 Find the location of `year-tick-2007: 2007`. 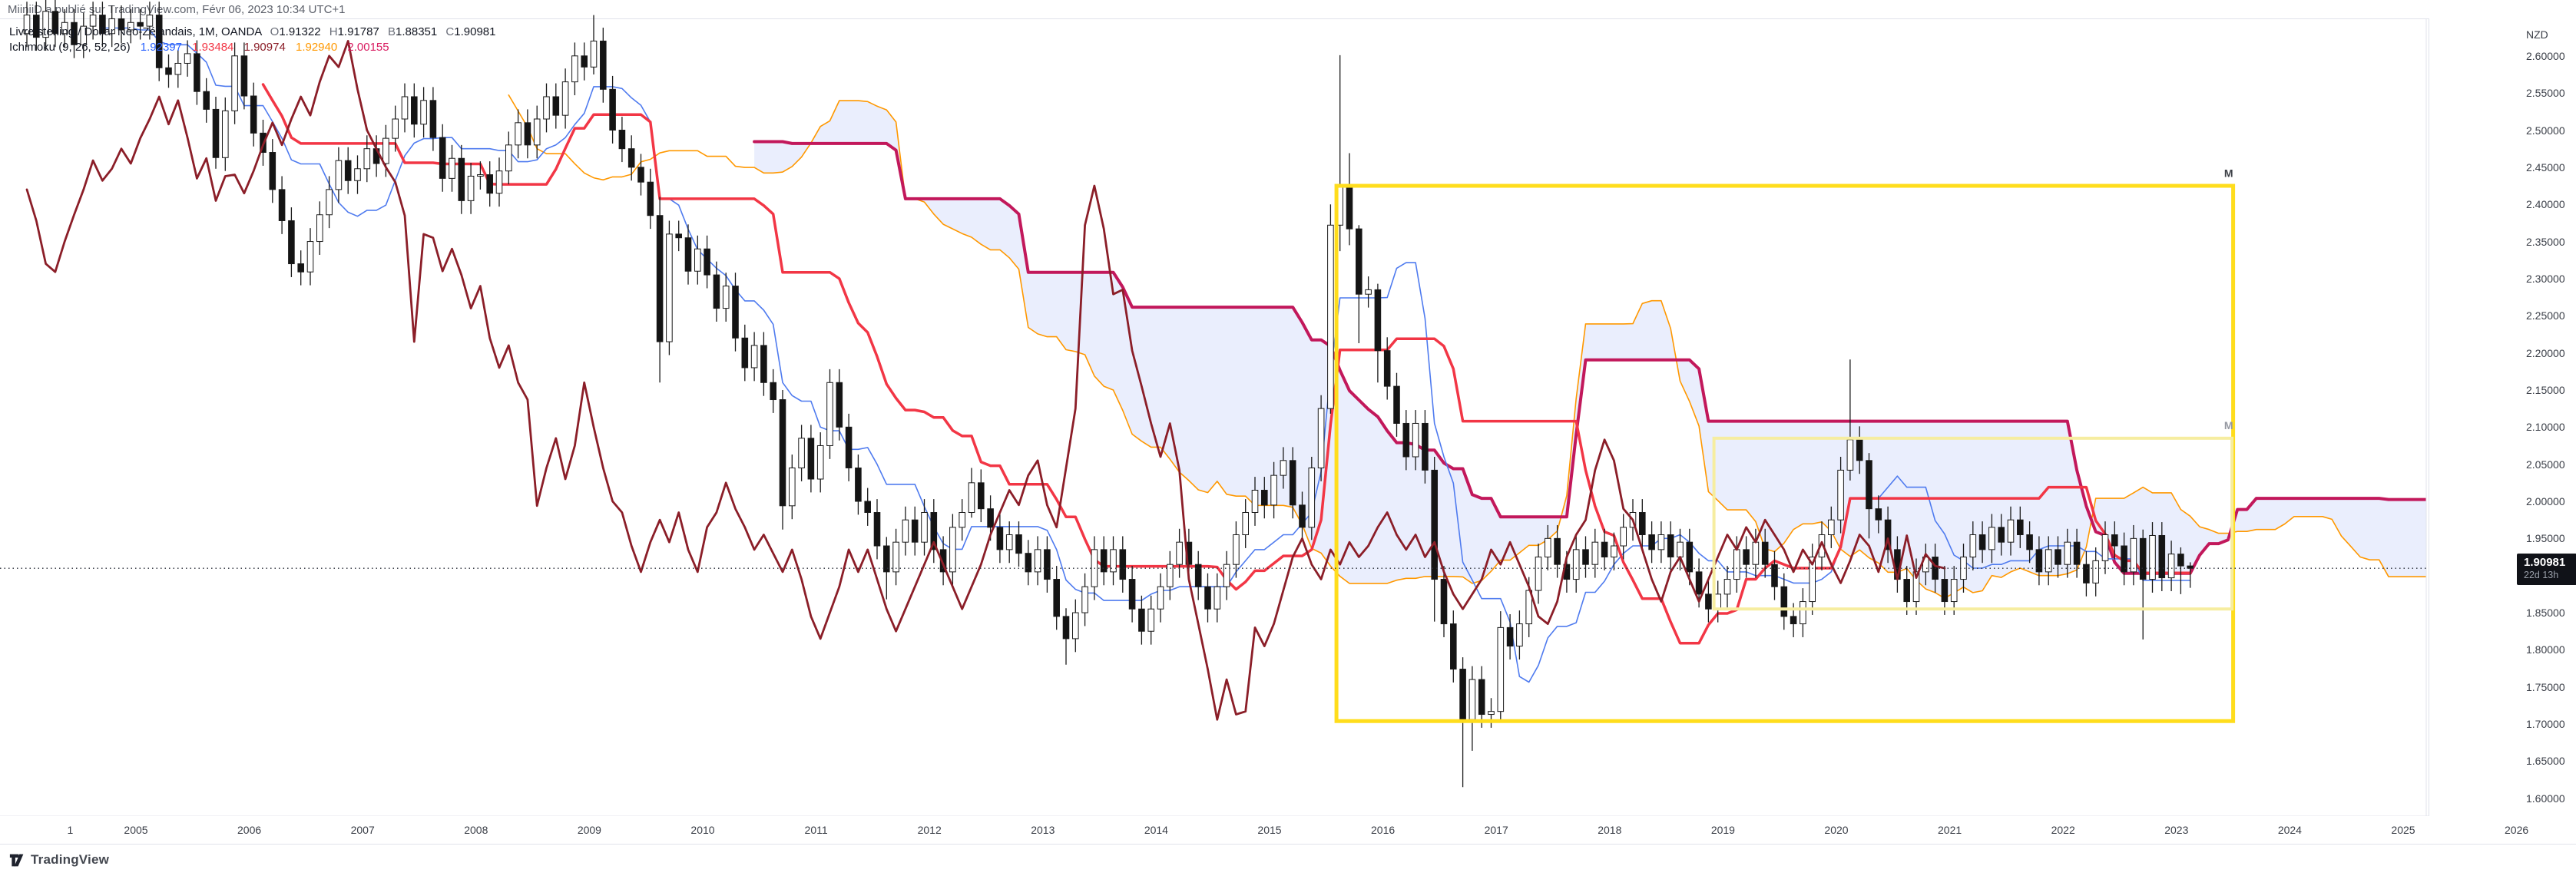

year-tick-2007: 2007 is located at coordinates (362, 830).